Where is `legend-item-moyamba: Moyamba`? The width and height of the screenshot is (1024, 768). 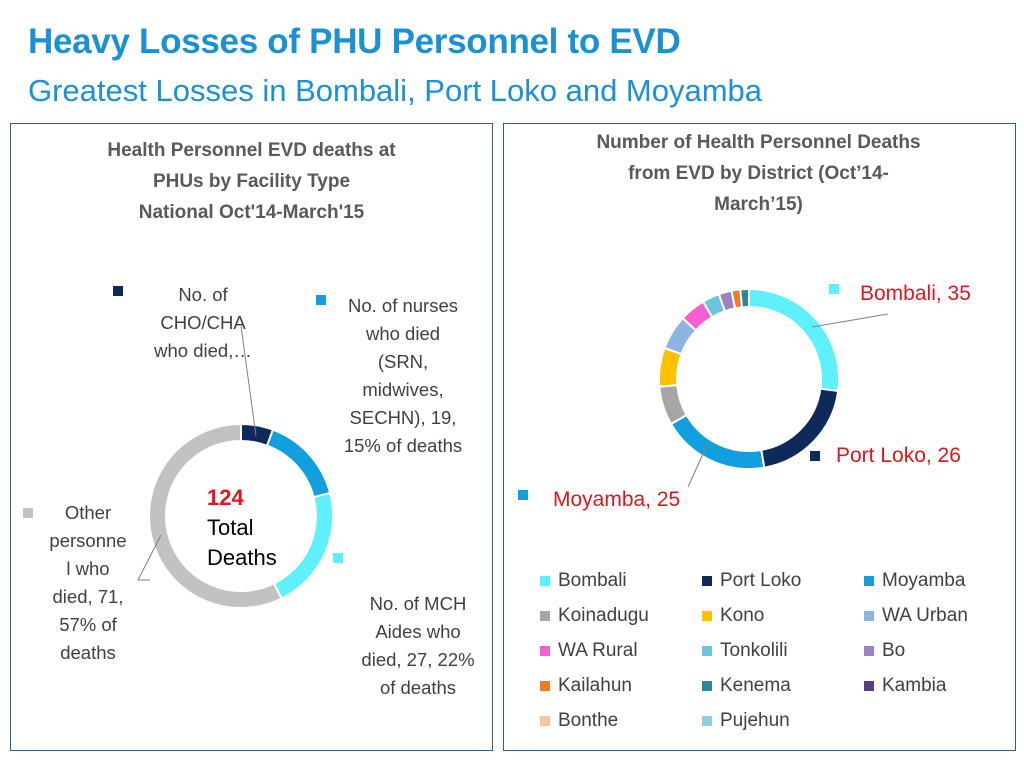 legend-item-moyamba: Moyamba is located at coordinates (914, 581).